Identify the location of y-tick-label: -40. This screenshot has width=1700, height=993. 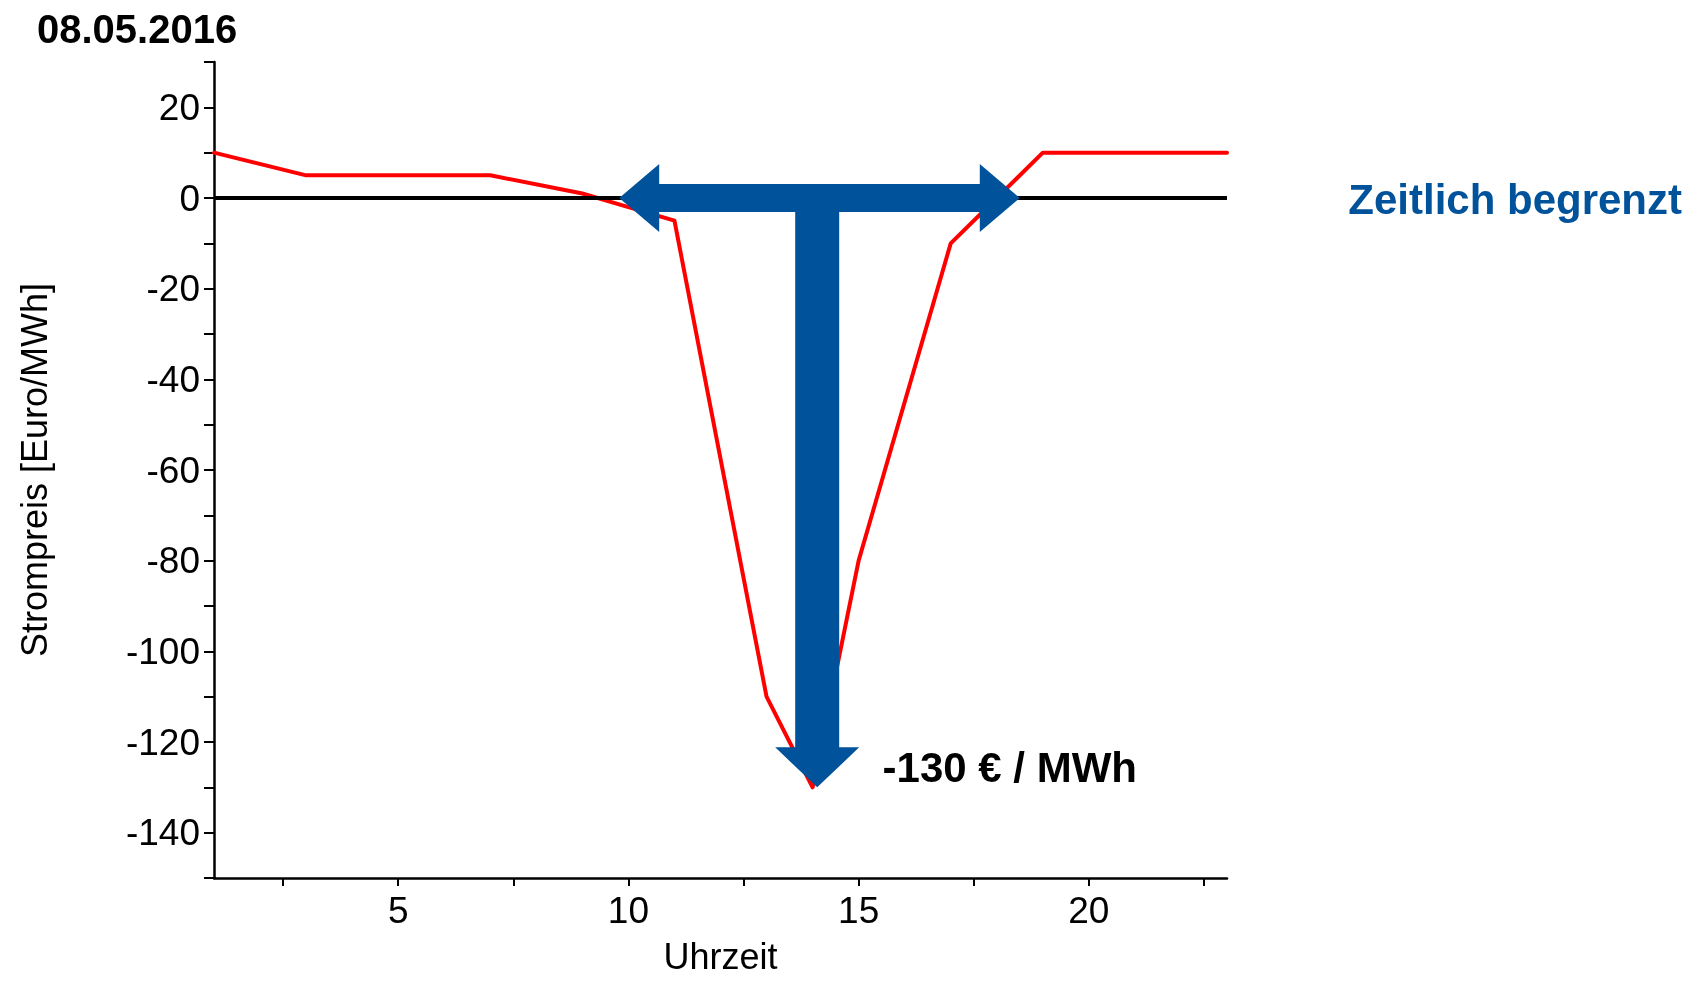
(173, 379).